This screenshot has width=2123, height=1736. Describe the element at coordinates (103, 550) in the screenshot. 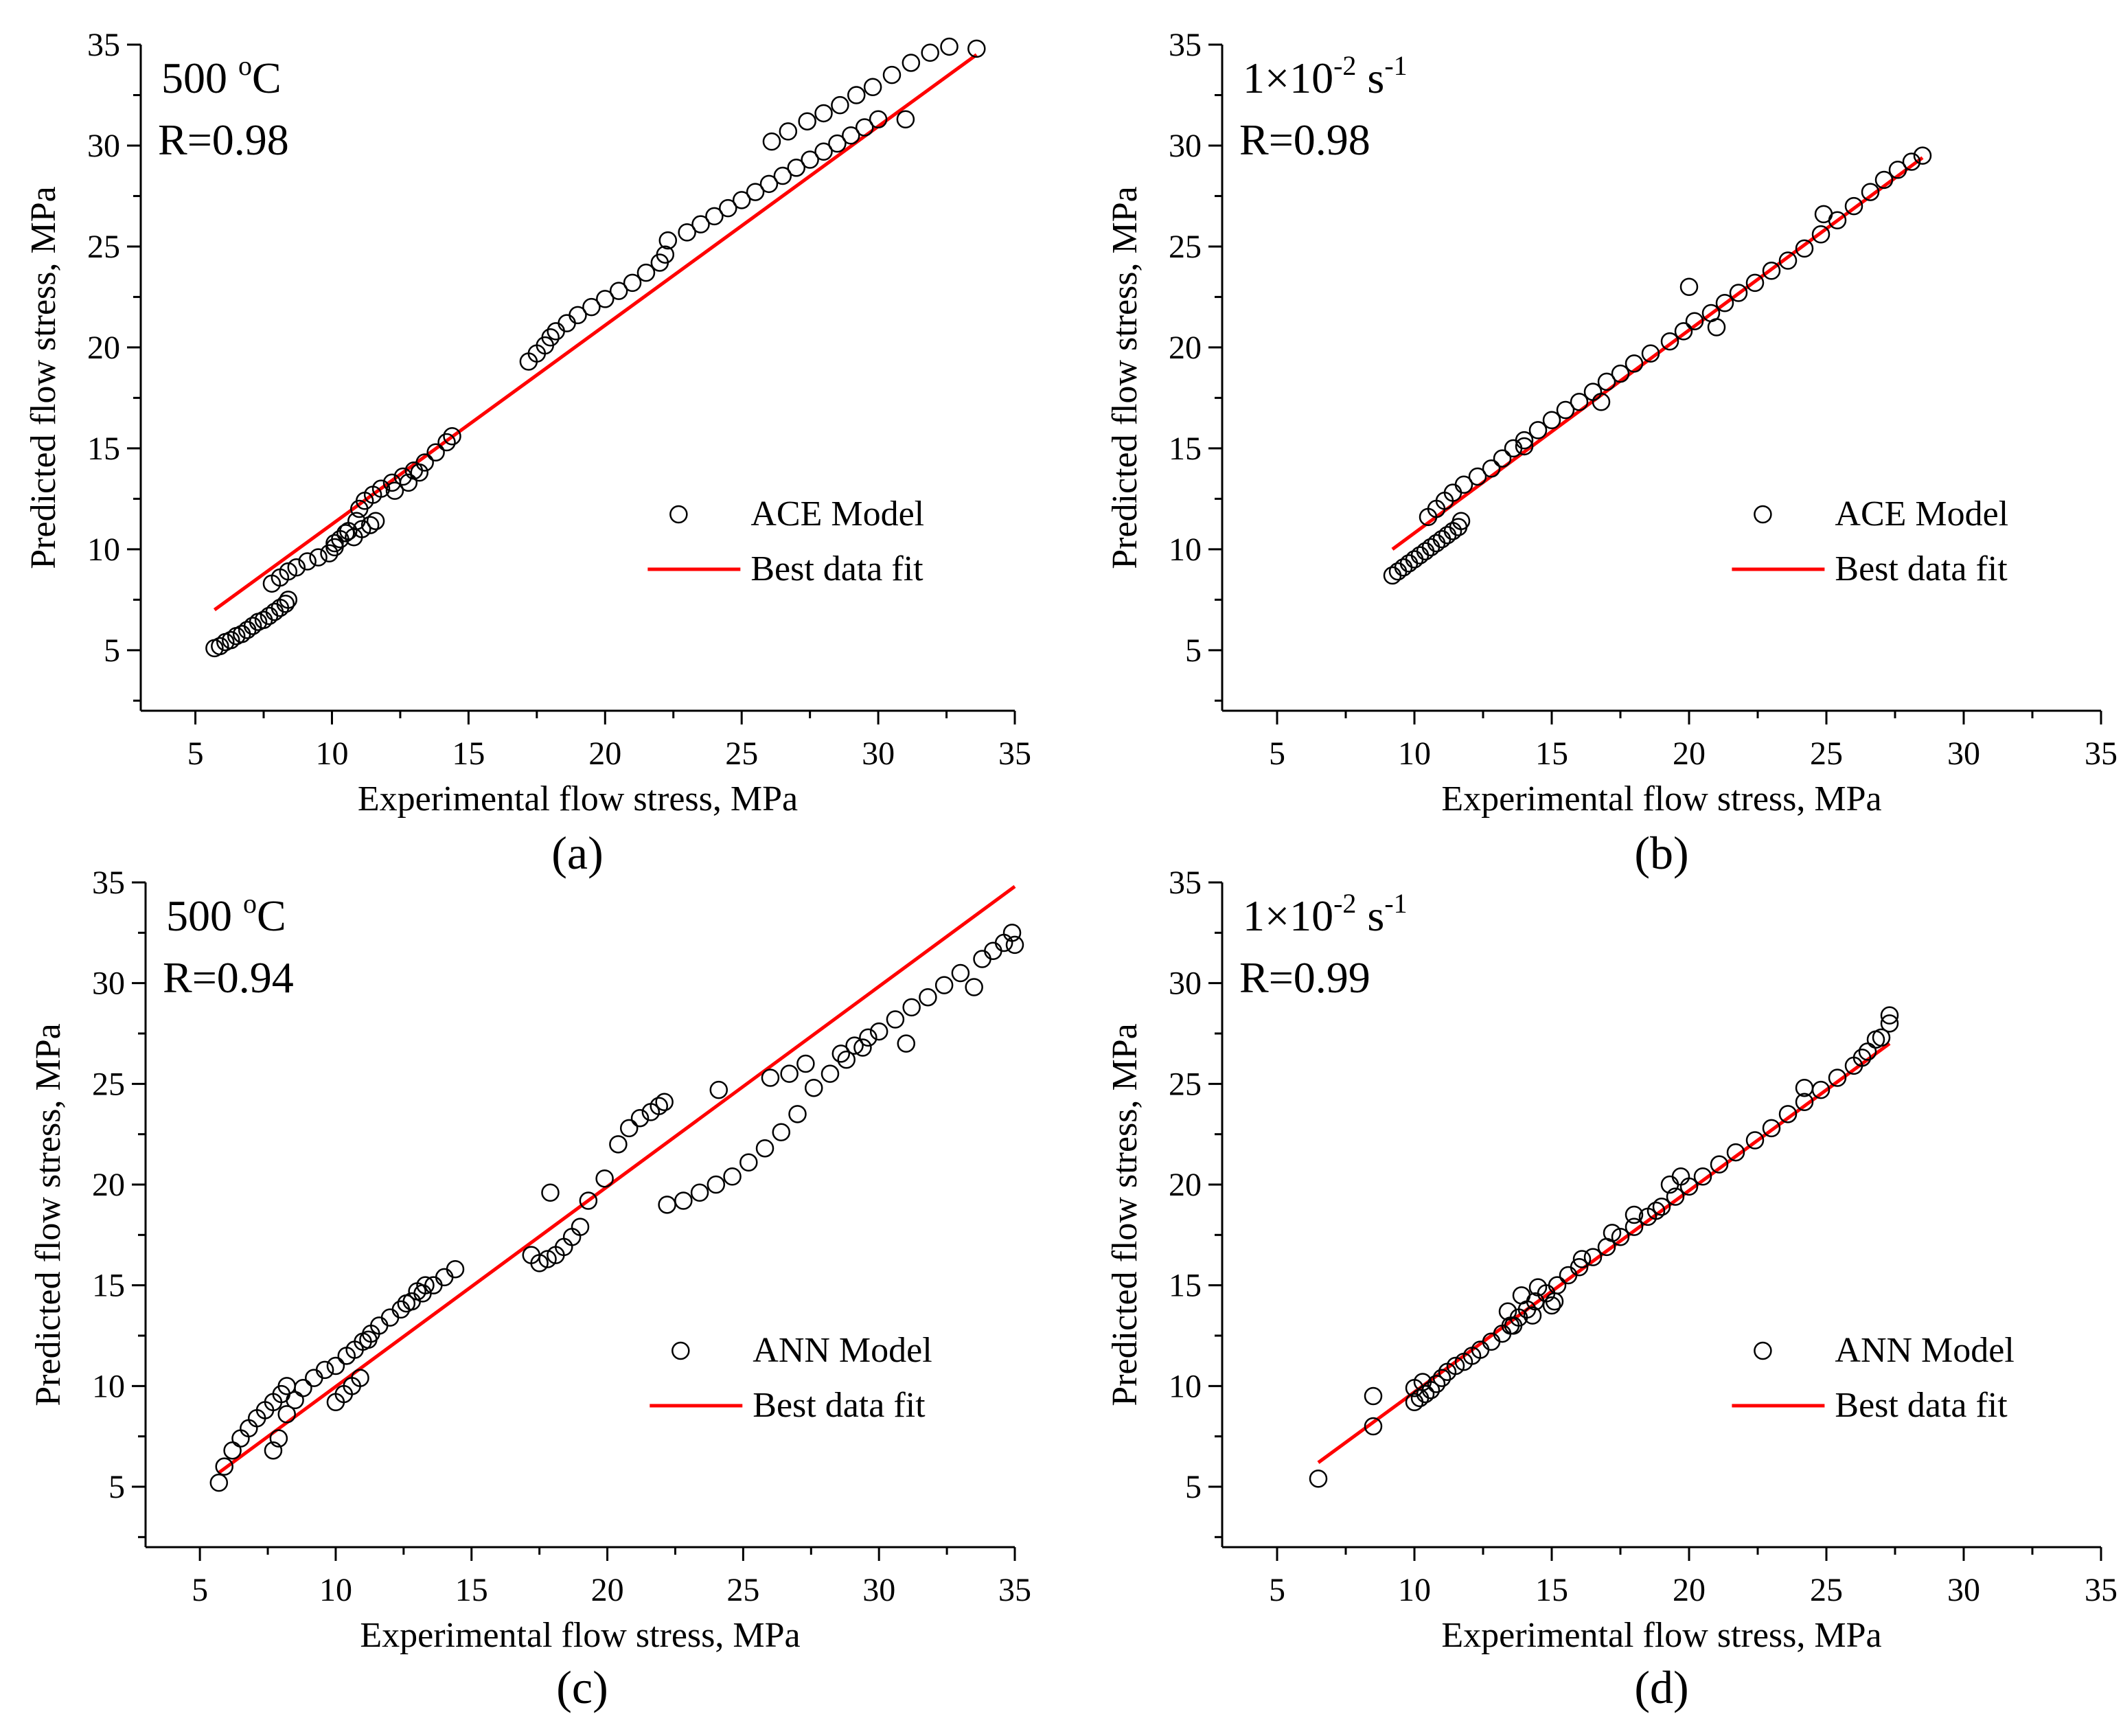

I see `y-tick-label: 10` at that location.